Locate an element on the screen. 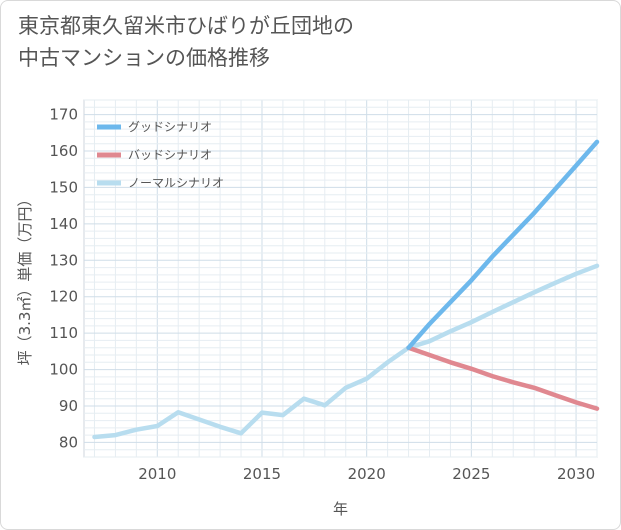 The height and width of the screenshot is (530, 621). legend-normal-label: ノーマルシナリオ is located at coordinates (176, 183).